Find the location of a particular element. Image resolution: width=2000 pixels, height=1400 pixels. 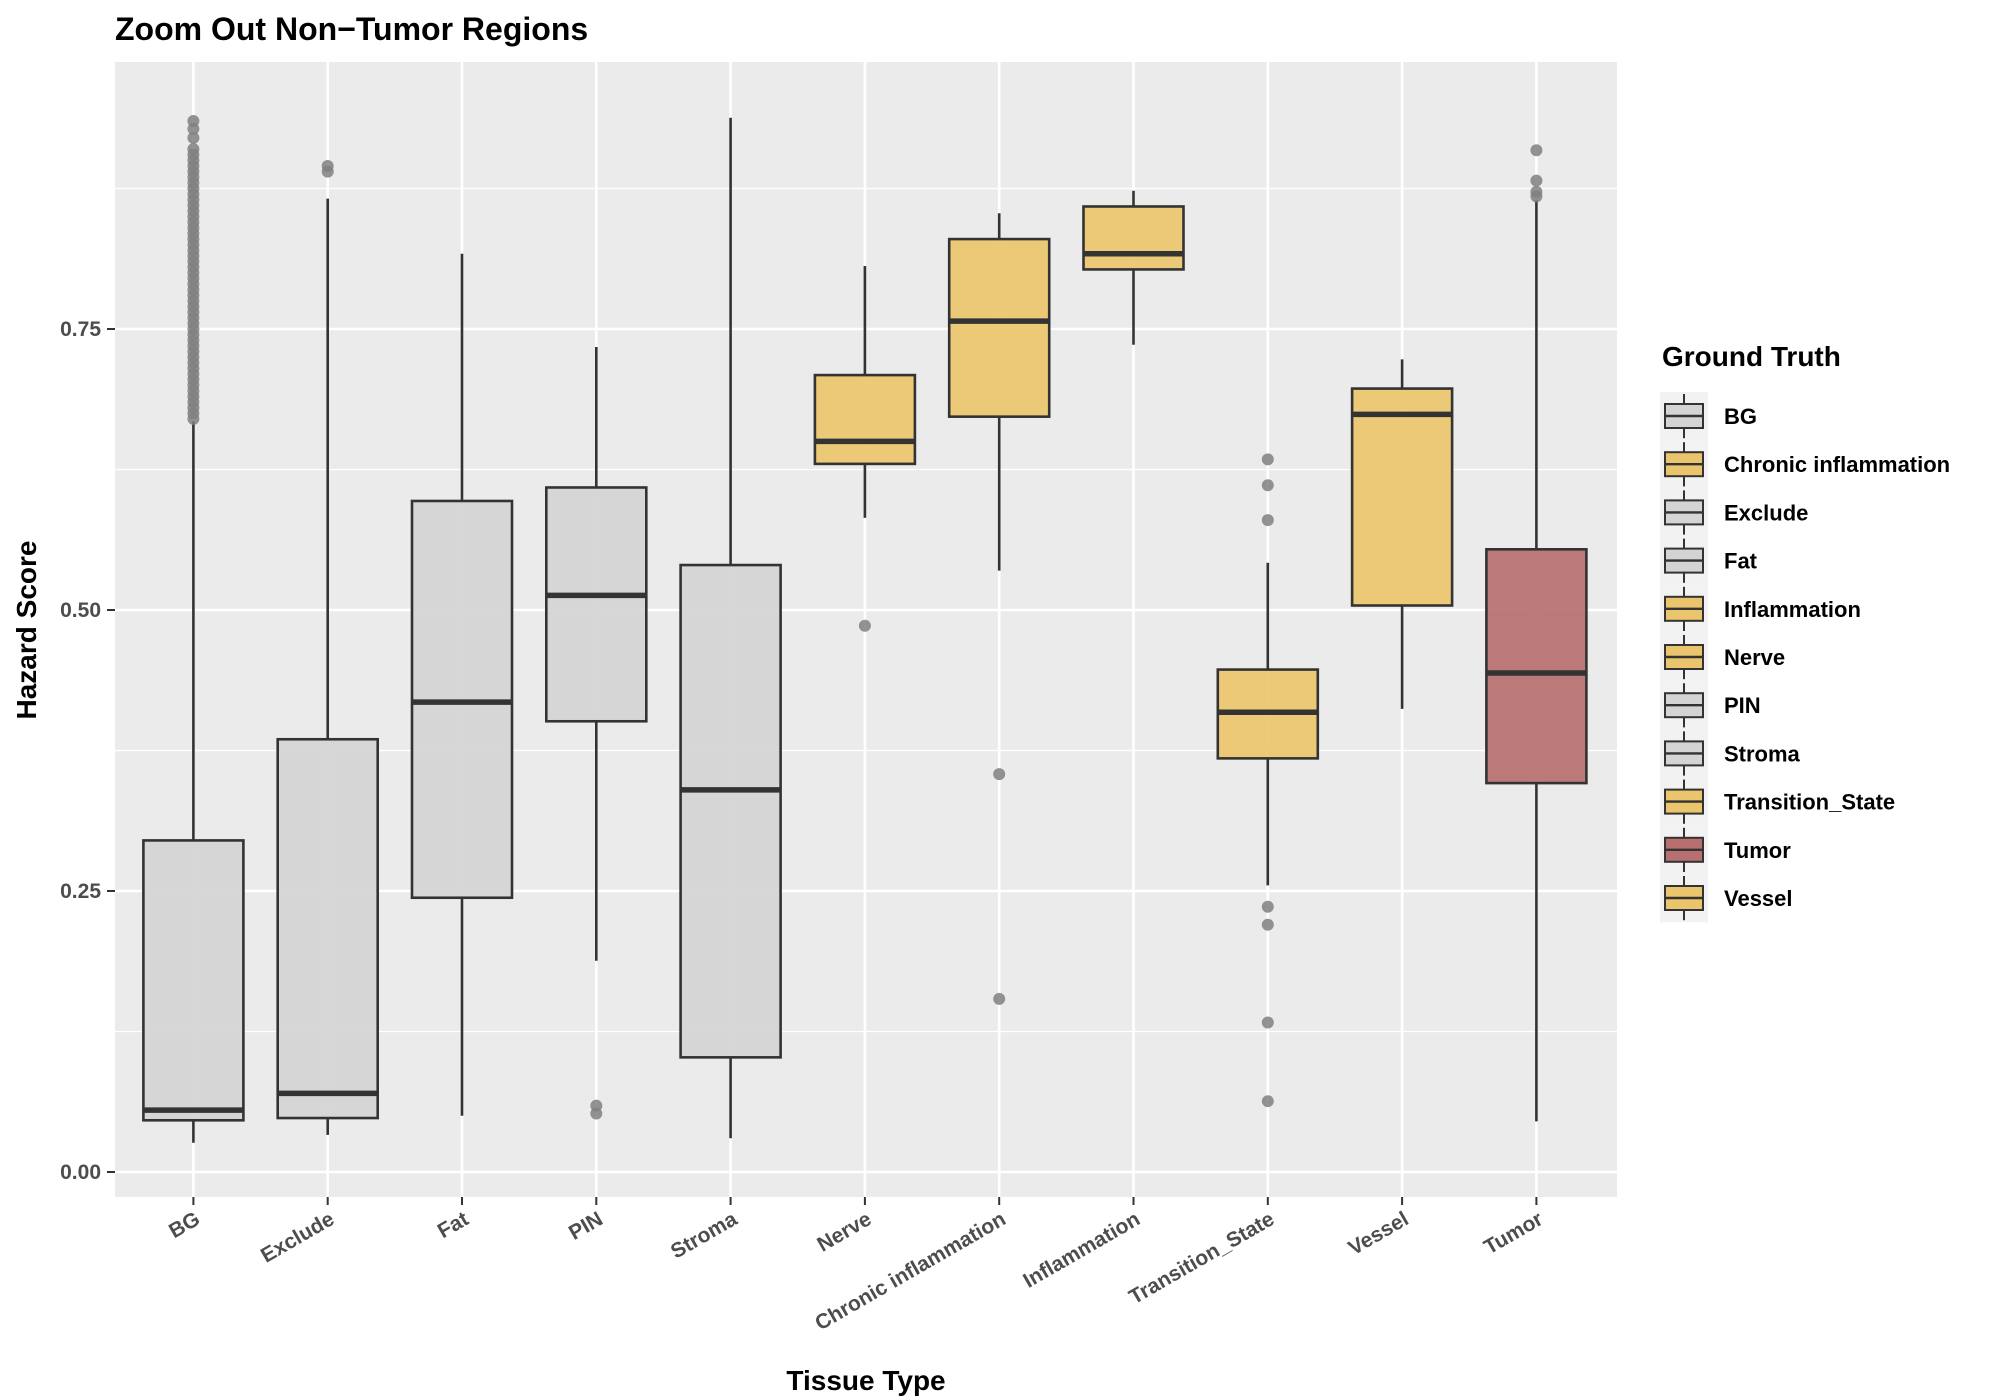

legend-item-tumor: Tumor is located at coordinates (1725, 849).